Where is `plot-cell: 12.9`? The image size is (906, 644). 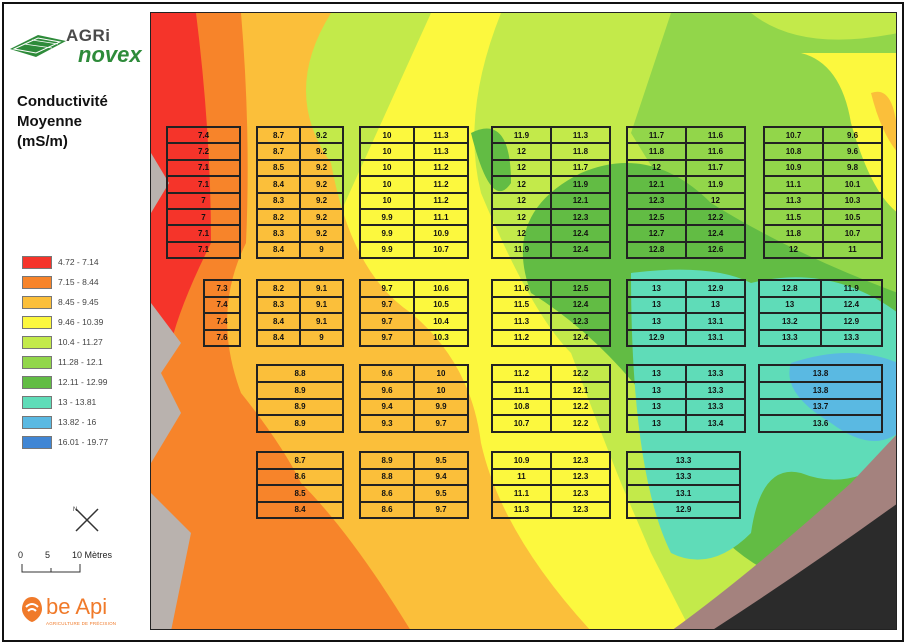 plot-cell: 12.9 is located at coordinates (656, 337).